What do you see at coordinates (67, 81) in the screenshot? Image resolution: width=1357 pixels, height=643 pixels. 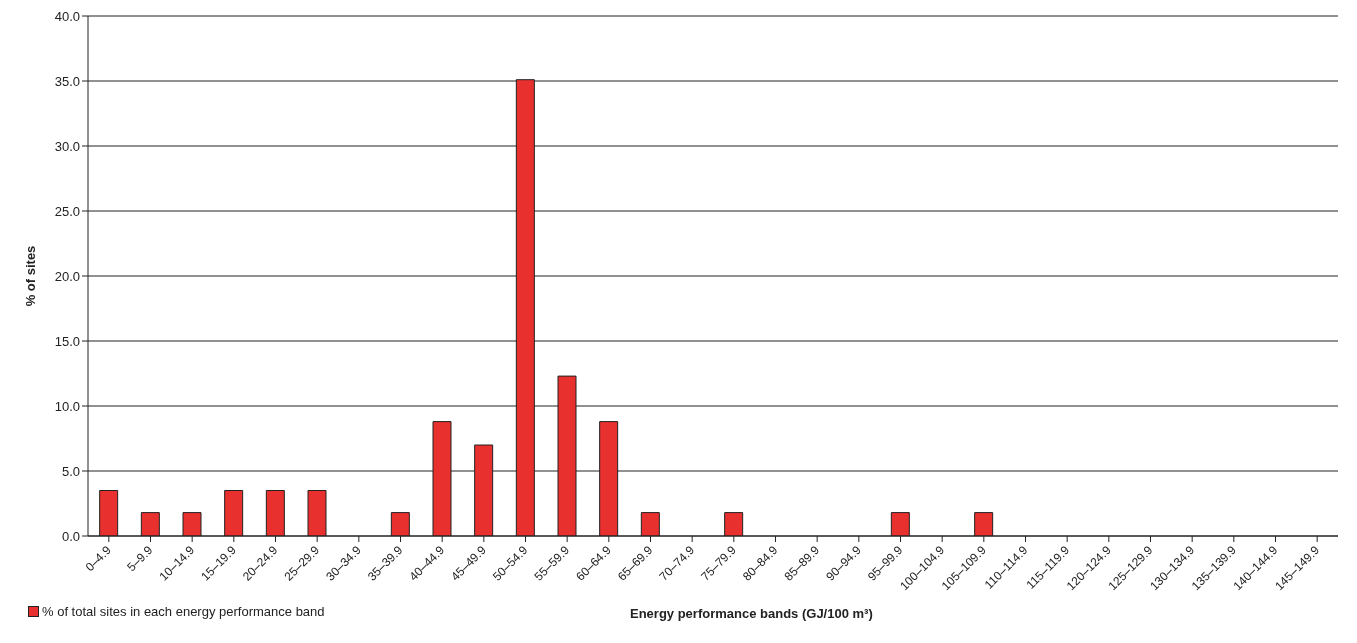 I see `y-tick-label: 35.0` at bounding box center [67, 81].